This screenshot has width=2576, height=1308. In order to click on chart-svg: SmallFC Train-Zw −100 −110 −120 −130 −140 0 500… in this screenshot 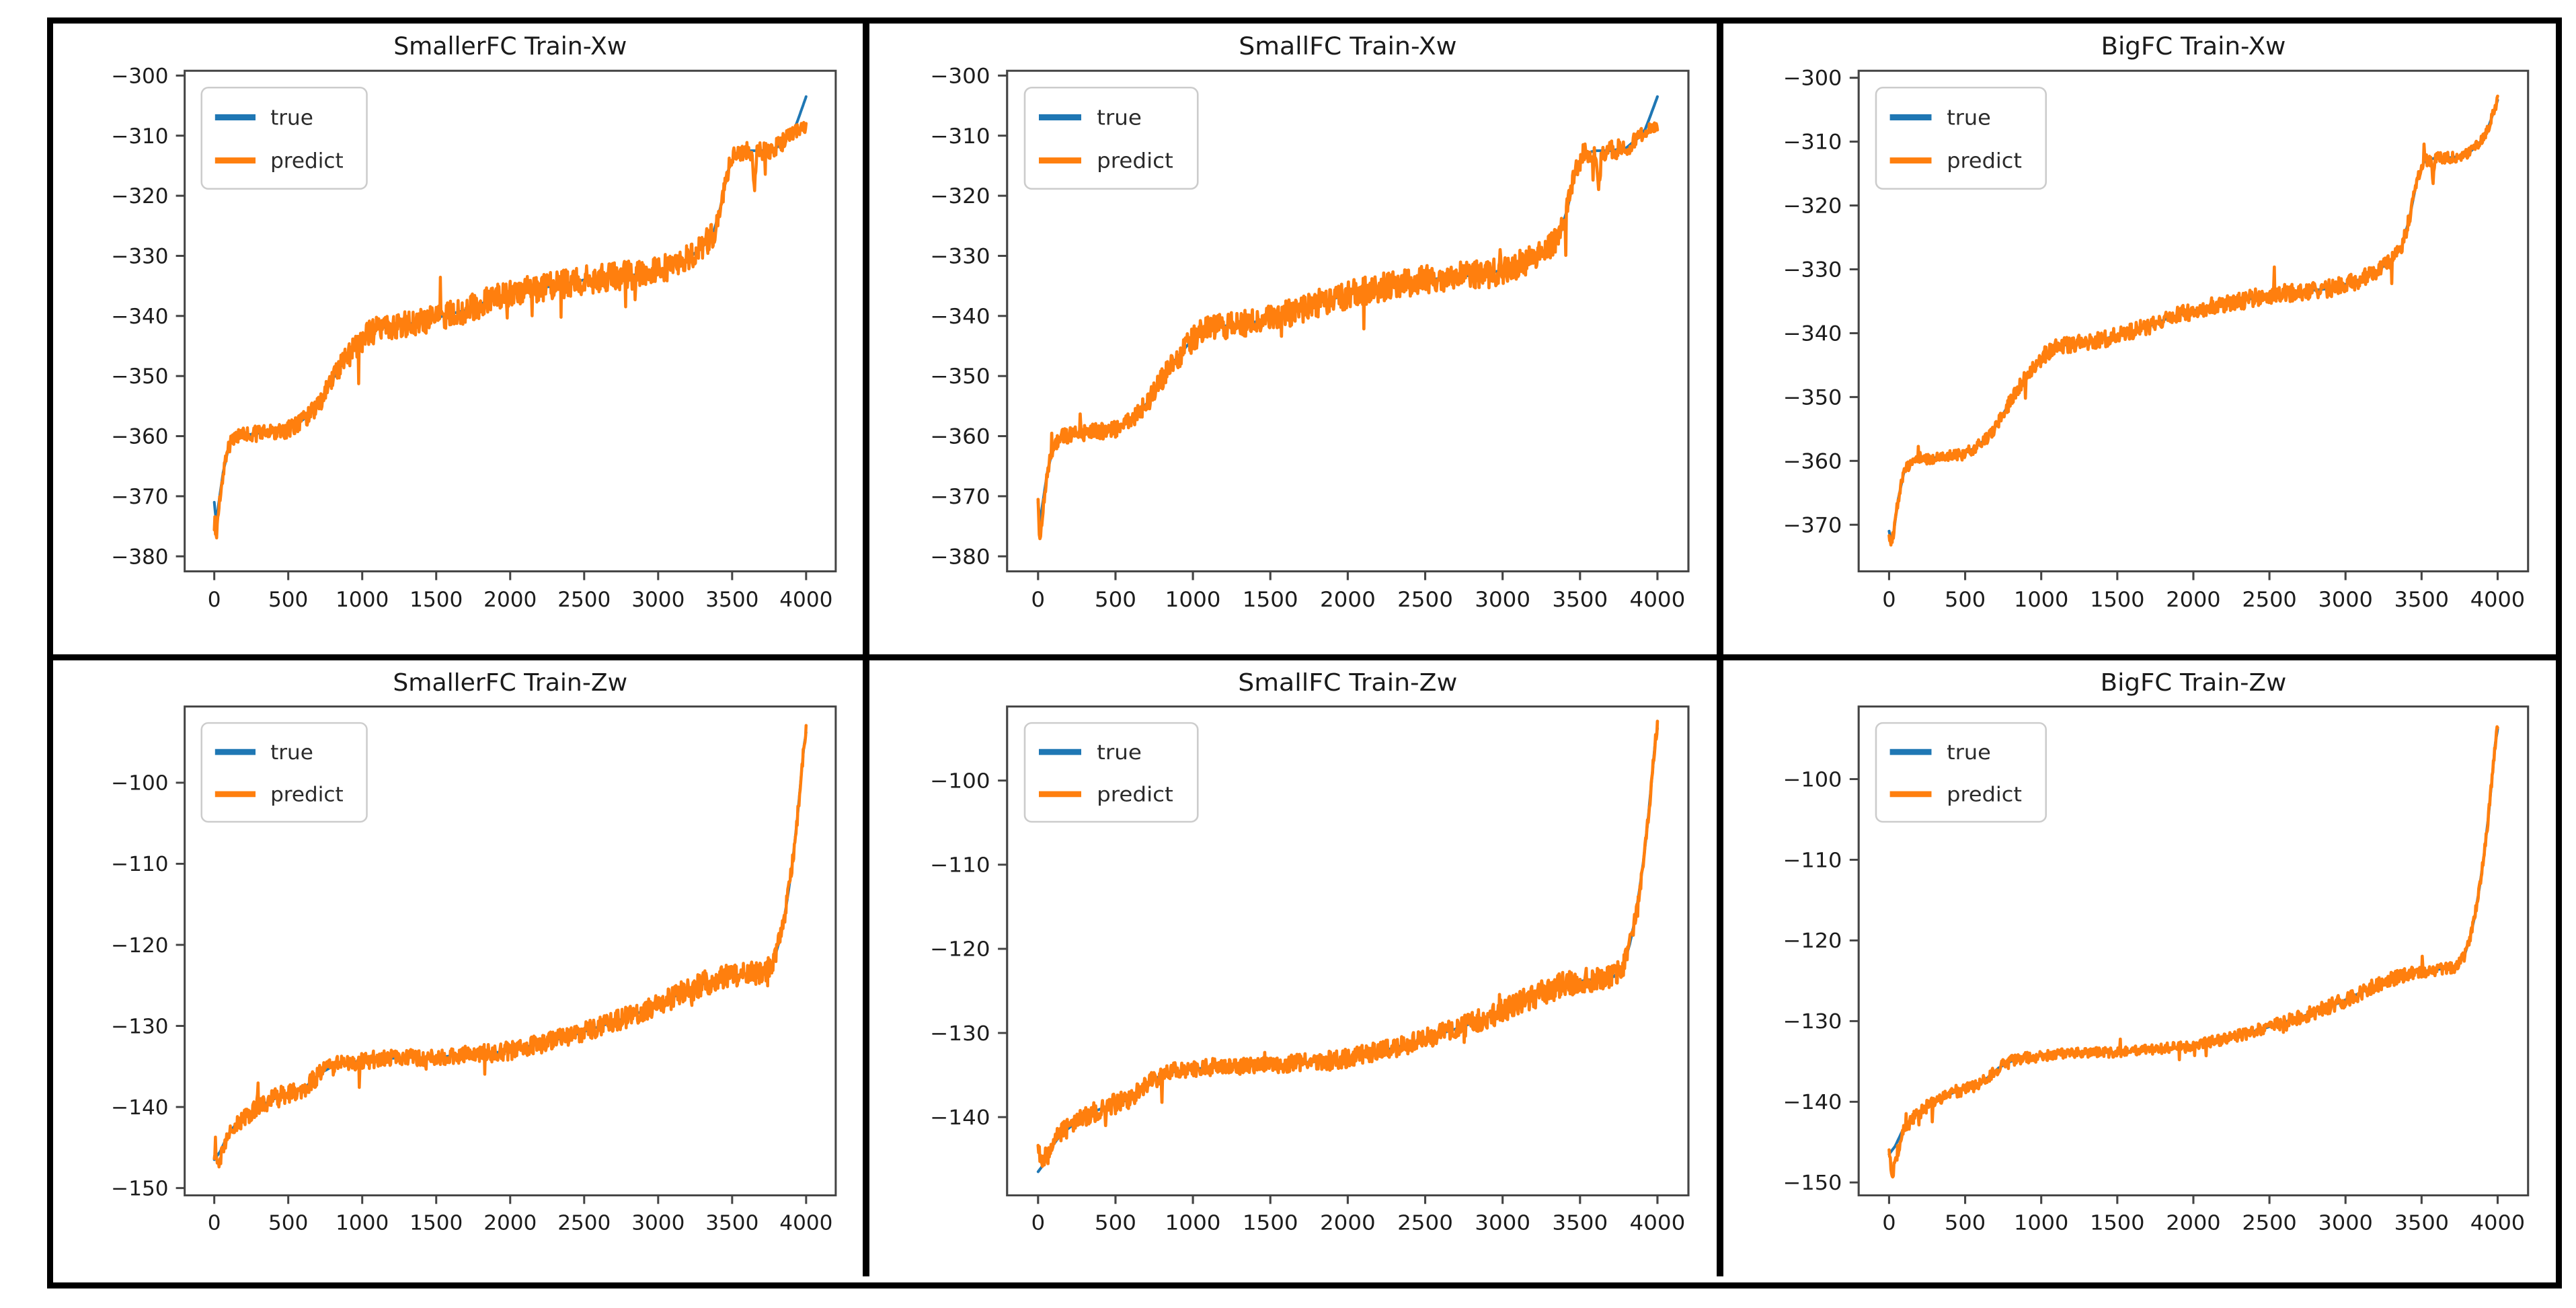, I will do `click(1310, 951)`.